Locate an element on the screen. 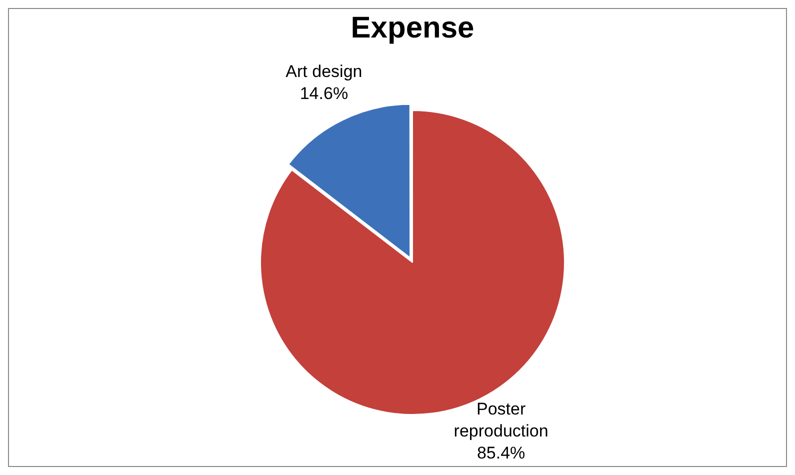 The image size is (795, 475). slice-label: Art design is located at coordinates (324, 71).